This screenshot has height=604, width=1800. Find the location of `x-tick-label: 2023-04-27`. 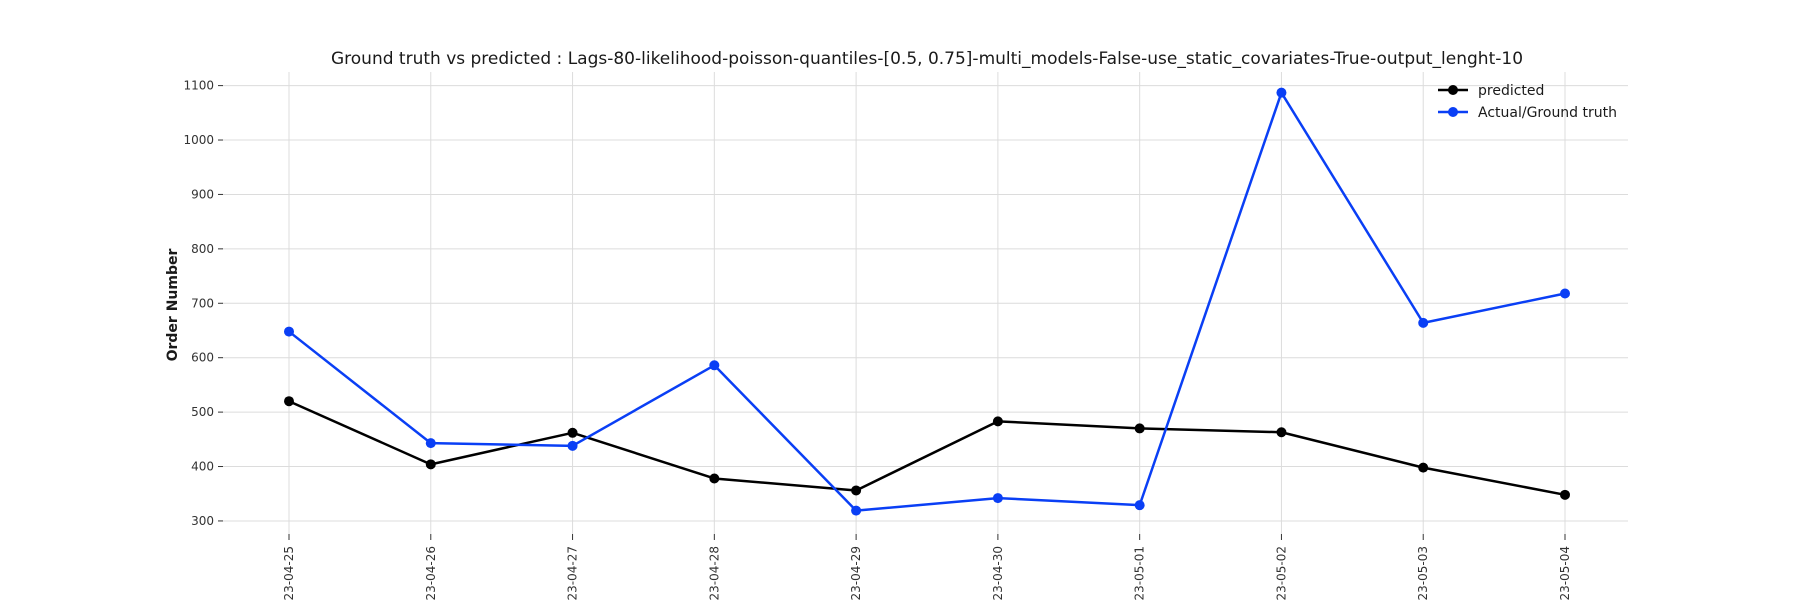

x-tick-label: 2023-04-27 is located at coordinates (573, 573).